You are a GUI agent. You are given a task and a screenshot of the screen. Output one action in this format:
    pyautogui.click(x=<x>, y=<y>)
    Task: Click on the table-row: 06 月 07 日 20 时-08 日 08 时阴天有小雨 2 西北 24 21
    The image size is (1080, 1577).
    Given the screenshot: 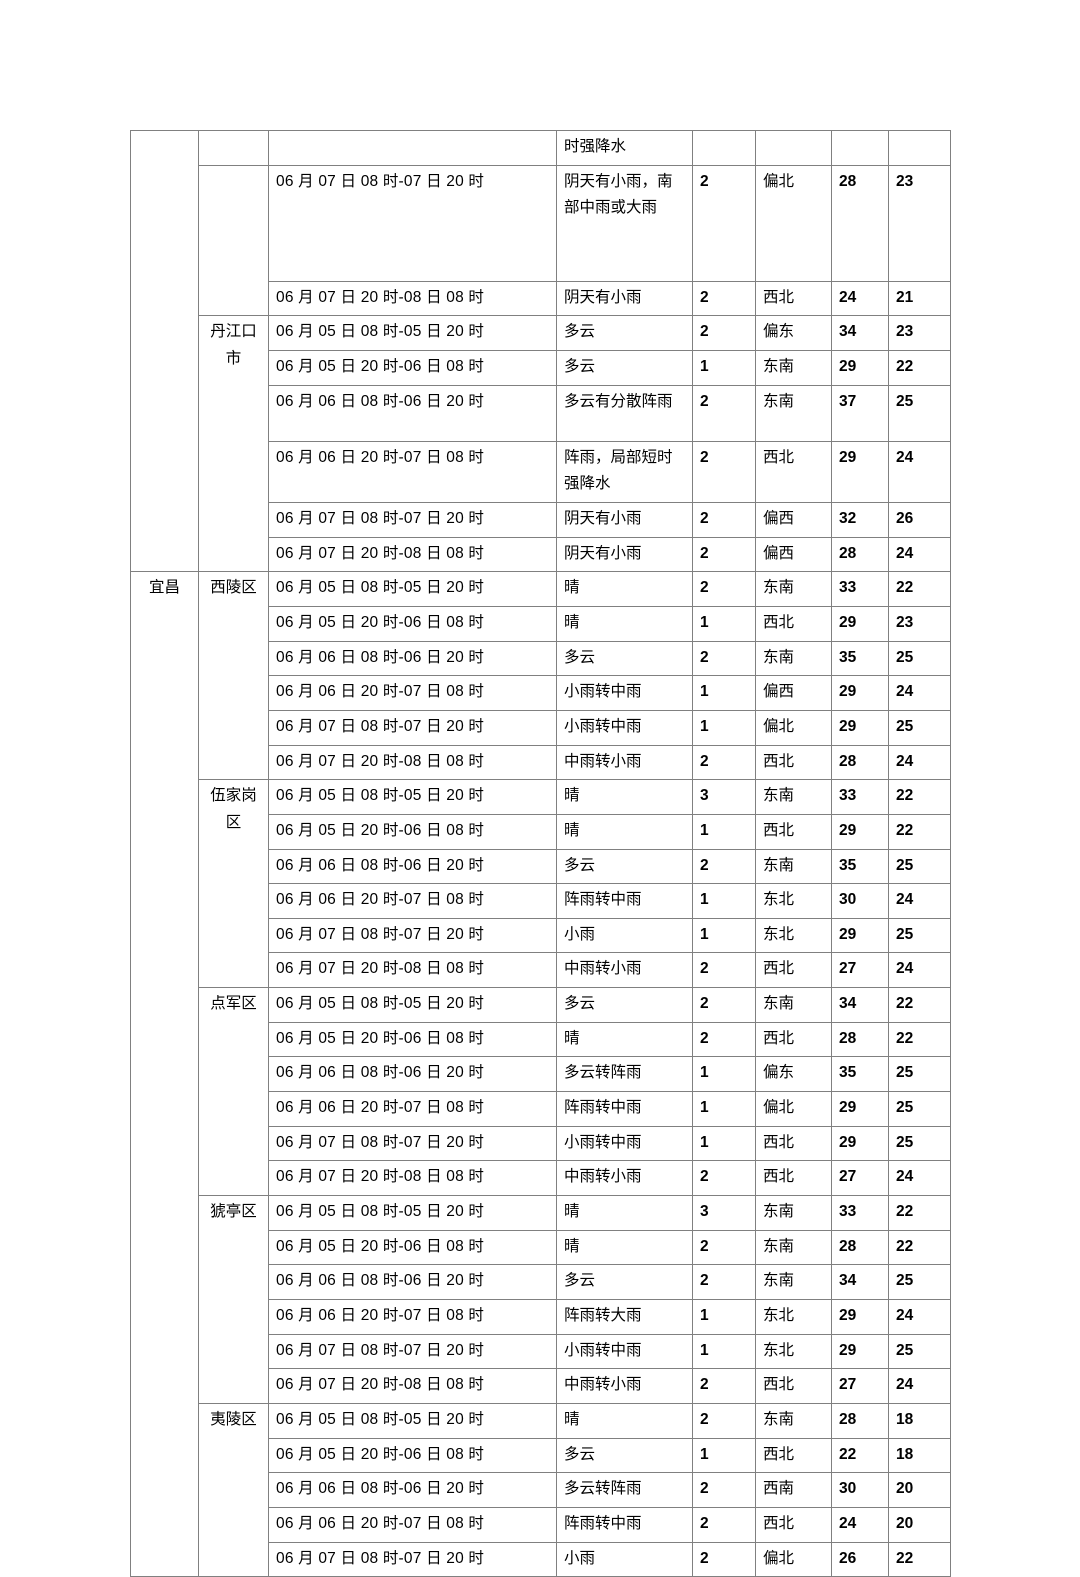 What is the action you would take?
    pyautogui.click(x=541, y=298)
    